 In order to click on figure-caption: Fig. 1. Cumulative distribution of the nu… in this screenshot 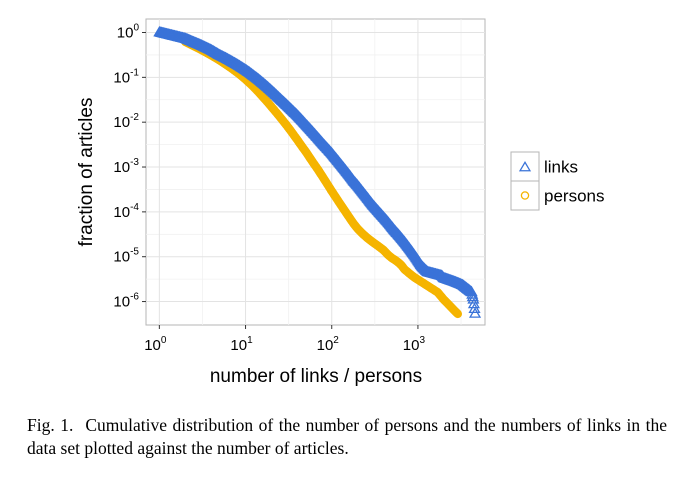, I will do `click(347, 437)`.